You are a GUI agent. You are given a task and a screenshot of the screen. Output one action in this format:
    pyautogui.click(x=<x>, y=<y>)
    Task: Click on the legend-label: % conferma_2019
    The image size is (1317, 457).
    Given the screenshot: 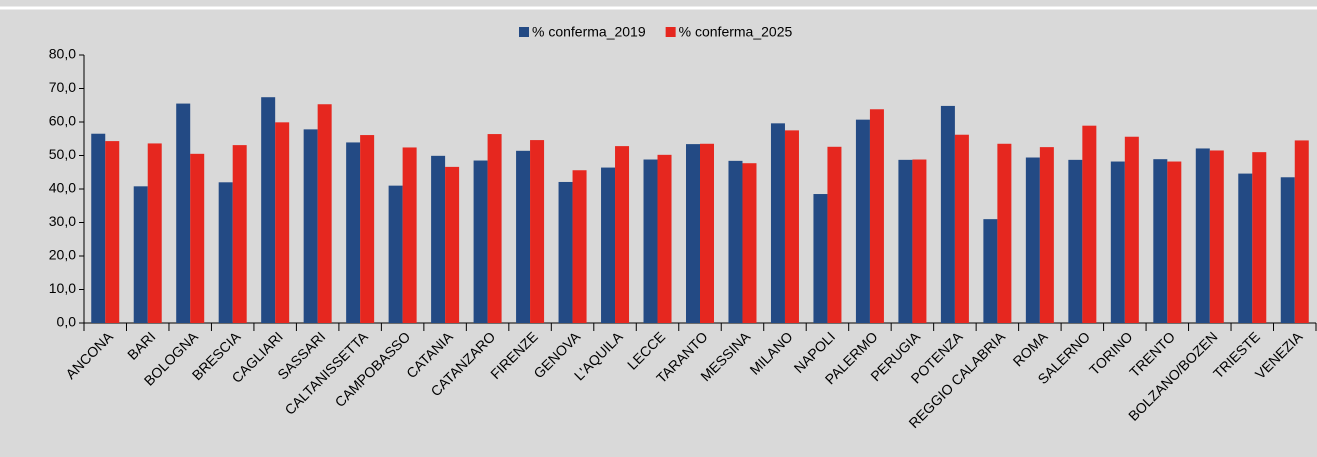 What is the action you would take?
    pyautogui.click(x=589, y=32)
    